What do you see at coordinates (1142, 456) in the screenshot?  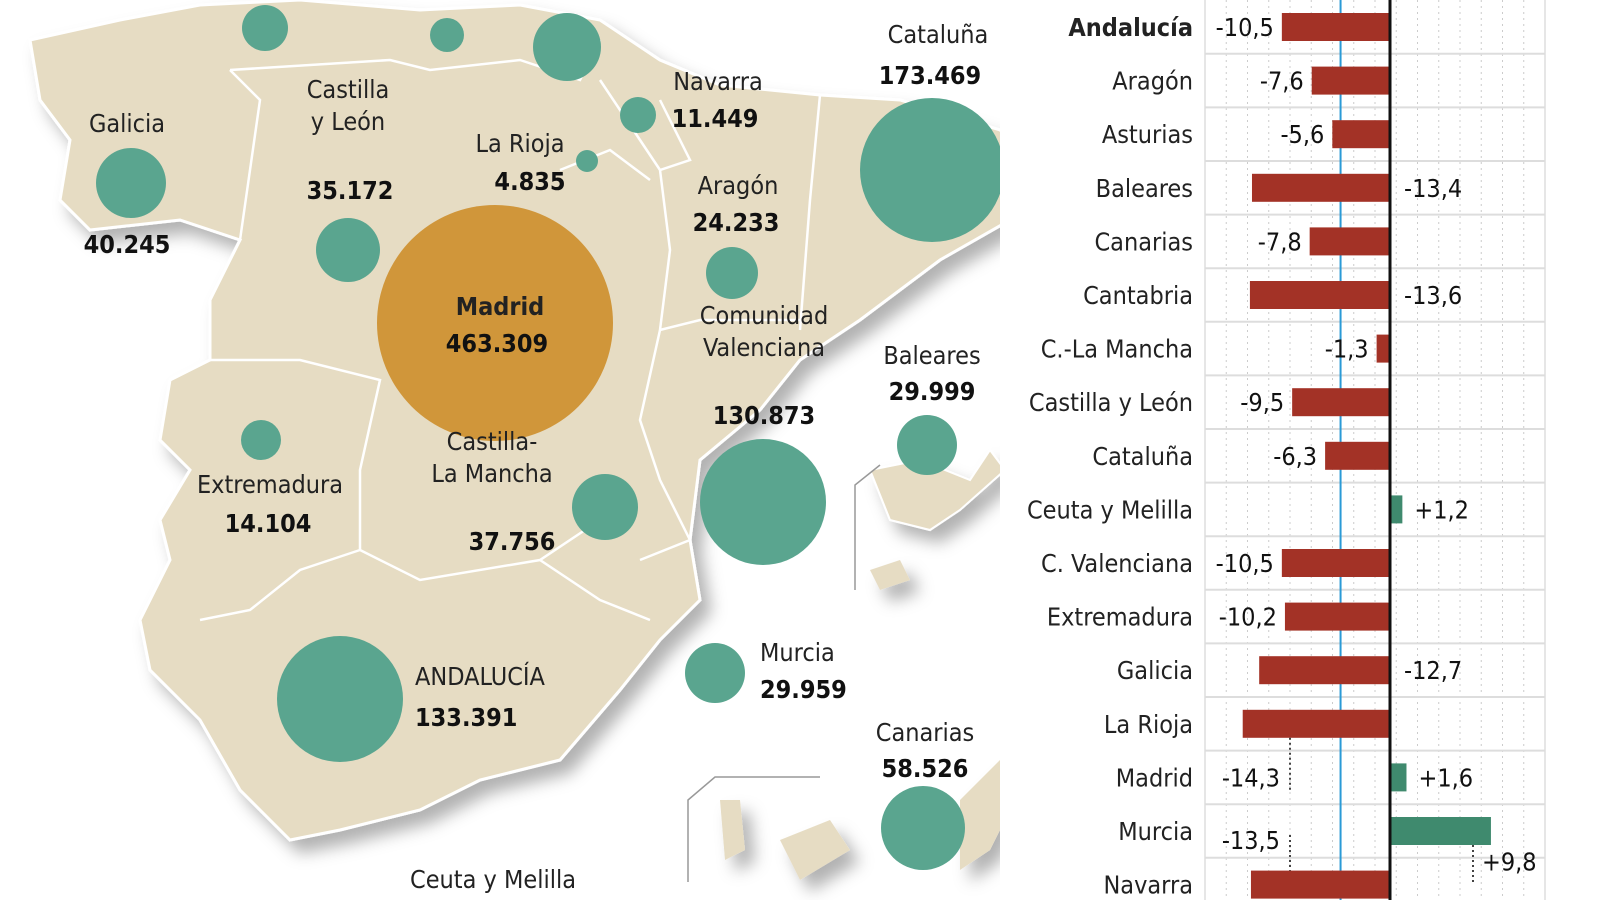 I see `category-label: Cataluña` at bounding box center [1142, 456].